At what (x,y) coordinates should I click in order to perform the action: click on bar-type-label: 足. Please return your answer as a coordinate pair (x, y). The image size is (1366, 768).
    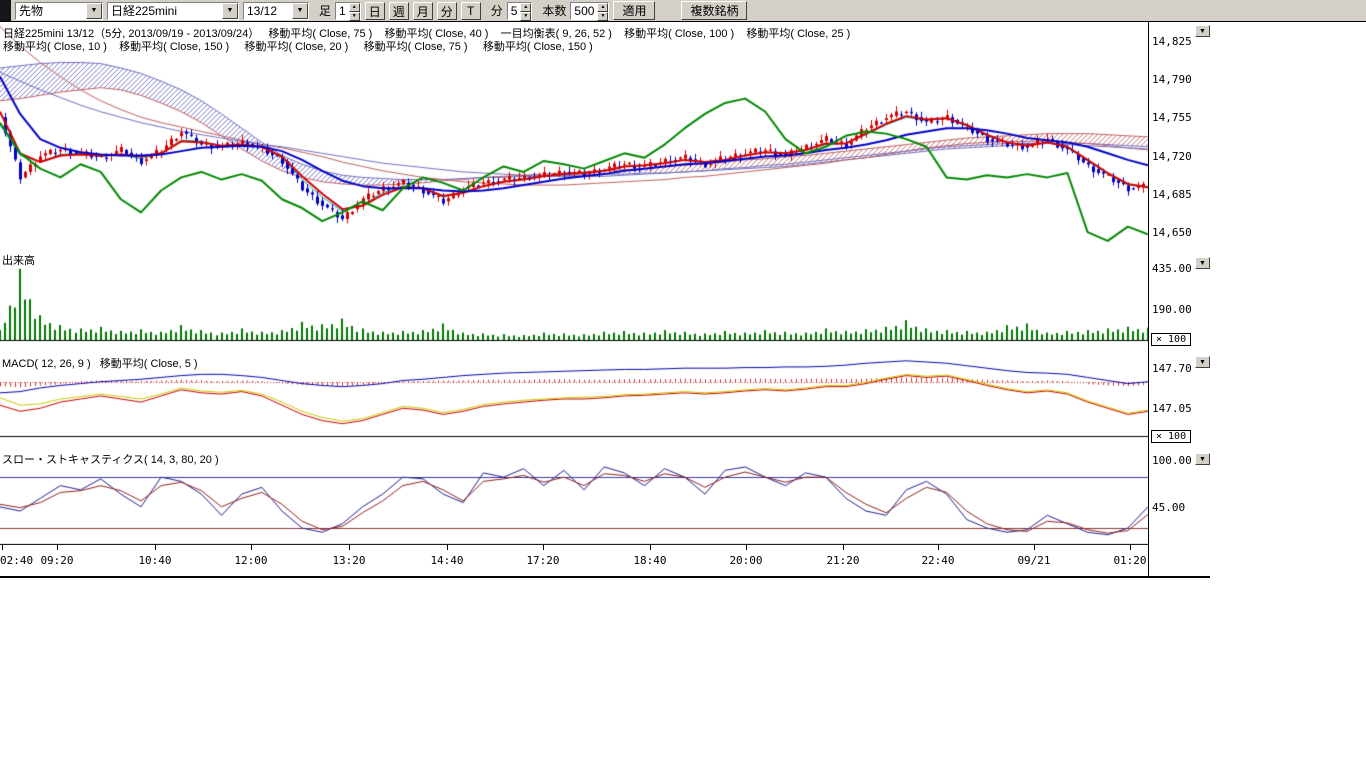
    Looking at the image, I should click on (325, 11).